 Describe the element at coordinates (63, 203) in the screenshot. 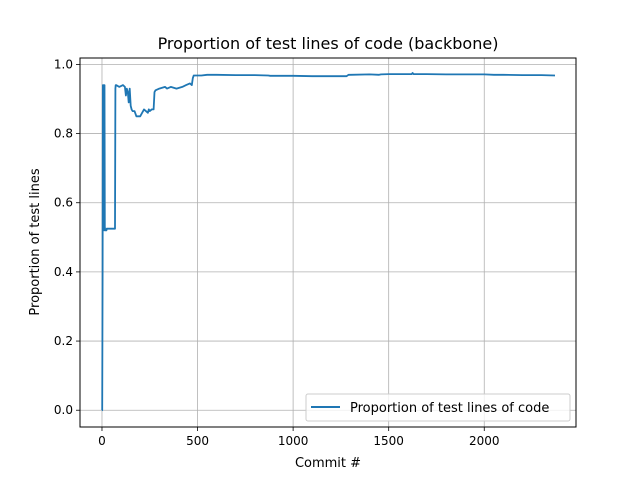

I see `y-tick-label: 0.6` at that location.